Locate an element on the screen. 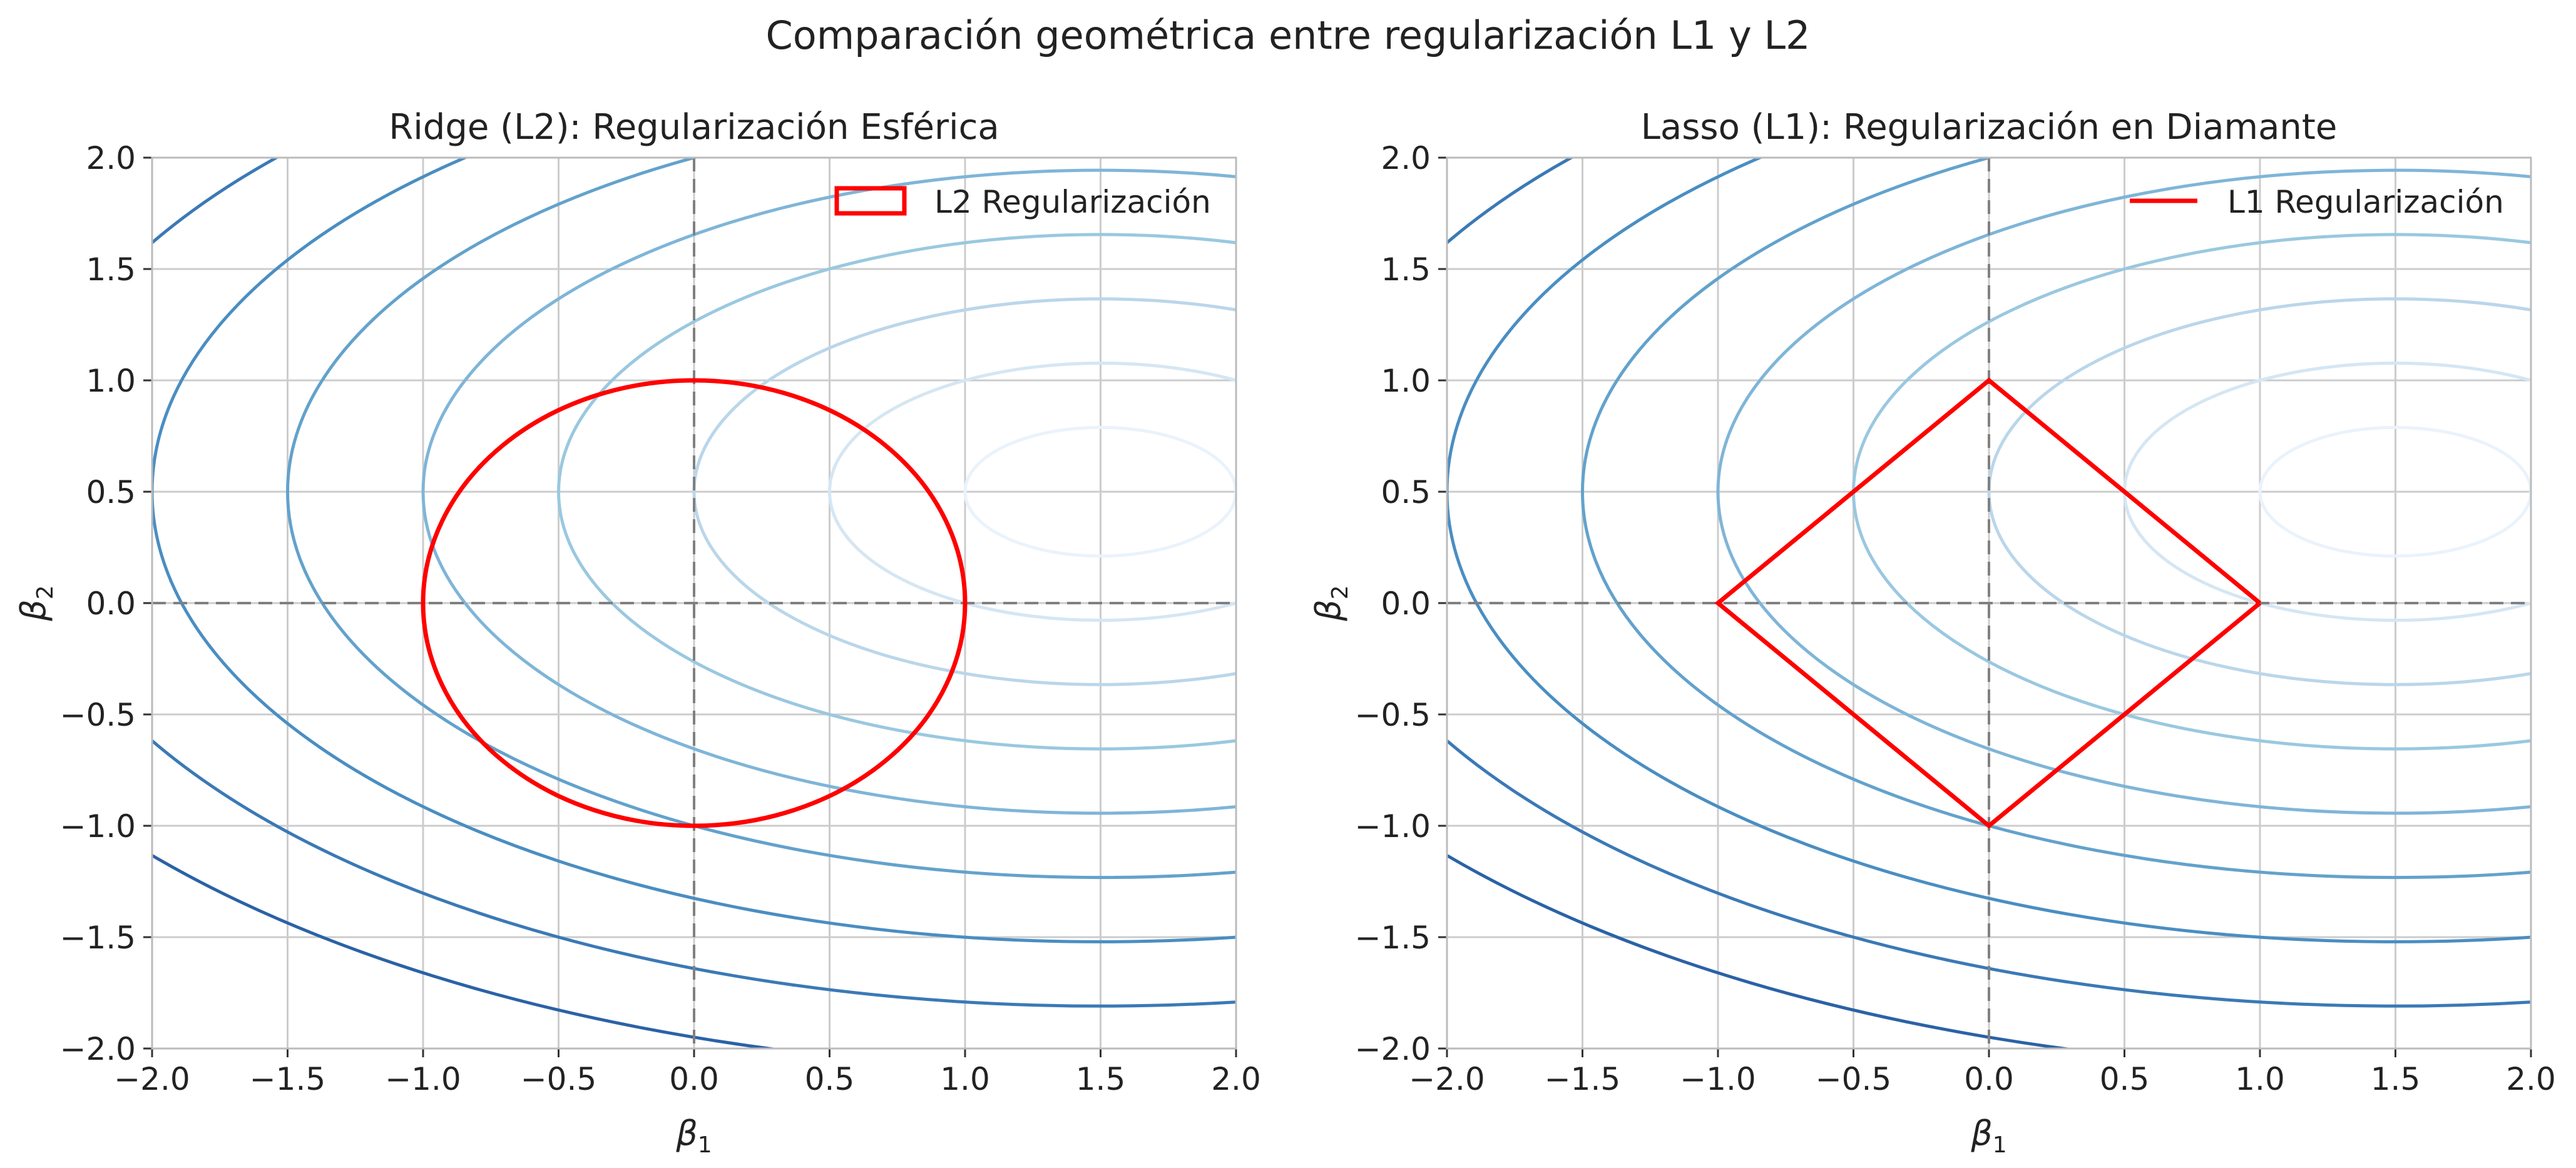 This screenshot has height=1168, width=2576. l2-constraint-circle is located at coordinates (694, 603).